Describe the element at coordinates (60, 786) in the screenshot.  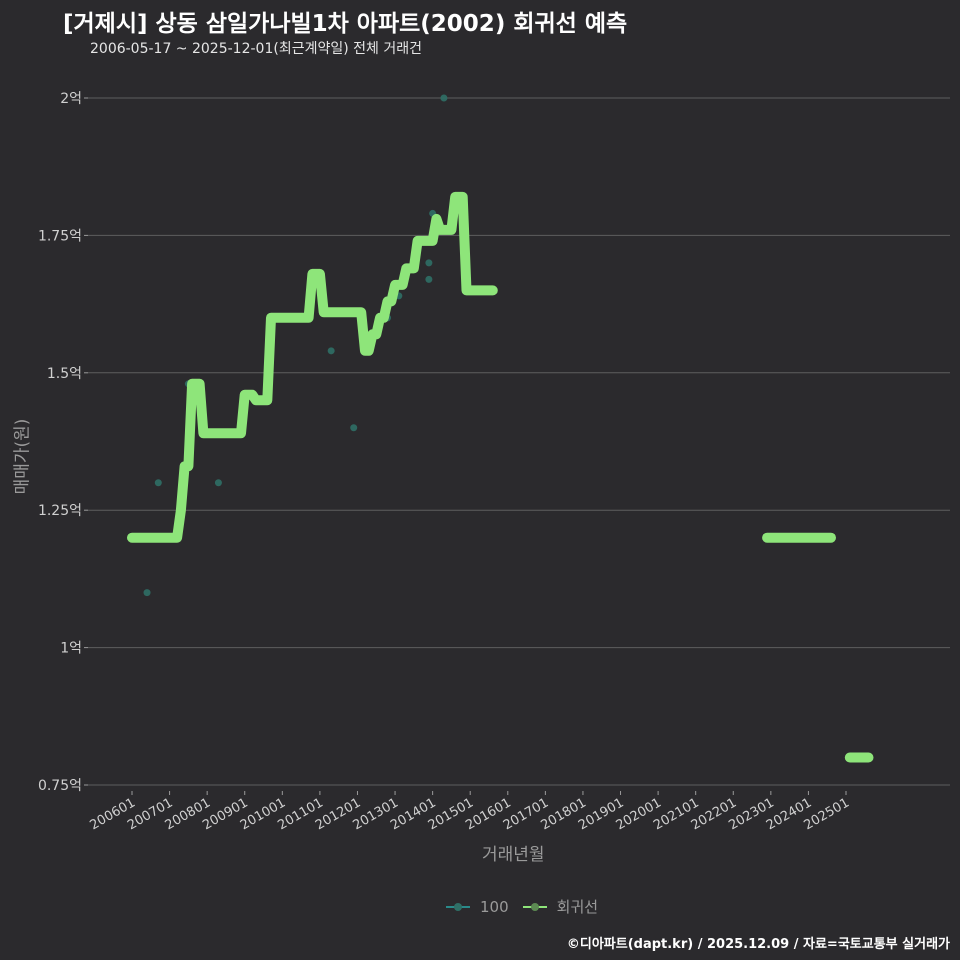
I see `y-tick-label: 0.75억` at that location.